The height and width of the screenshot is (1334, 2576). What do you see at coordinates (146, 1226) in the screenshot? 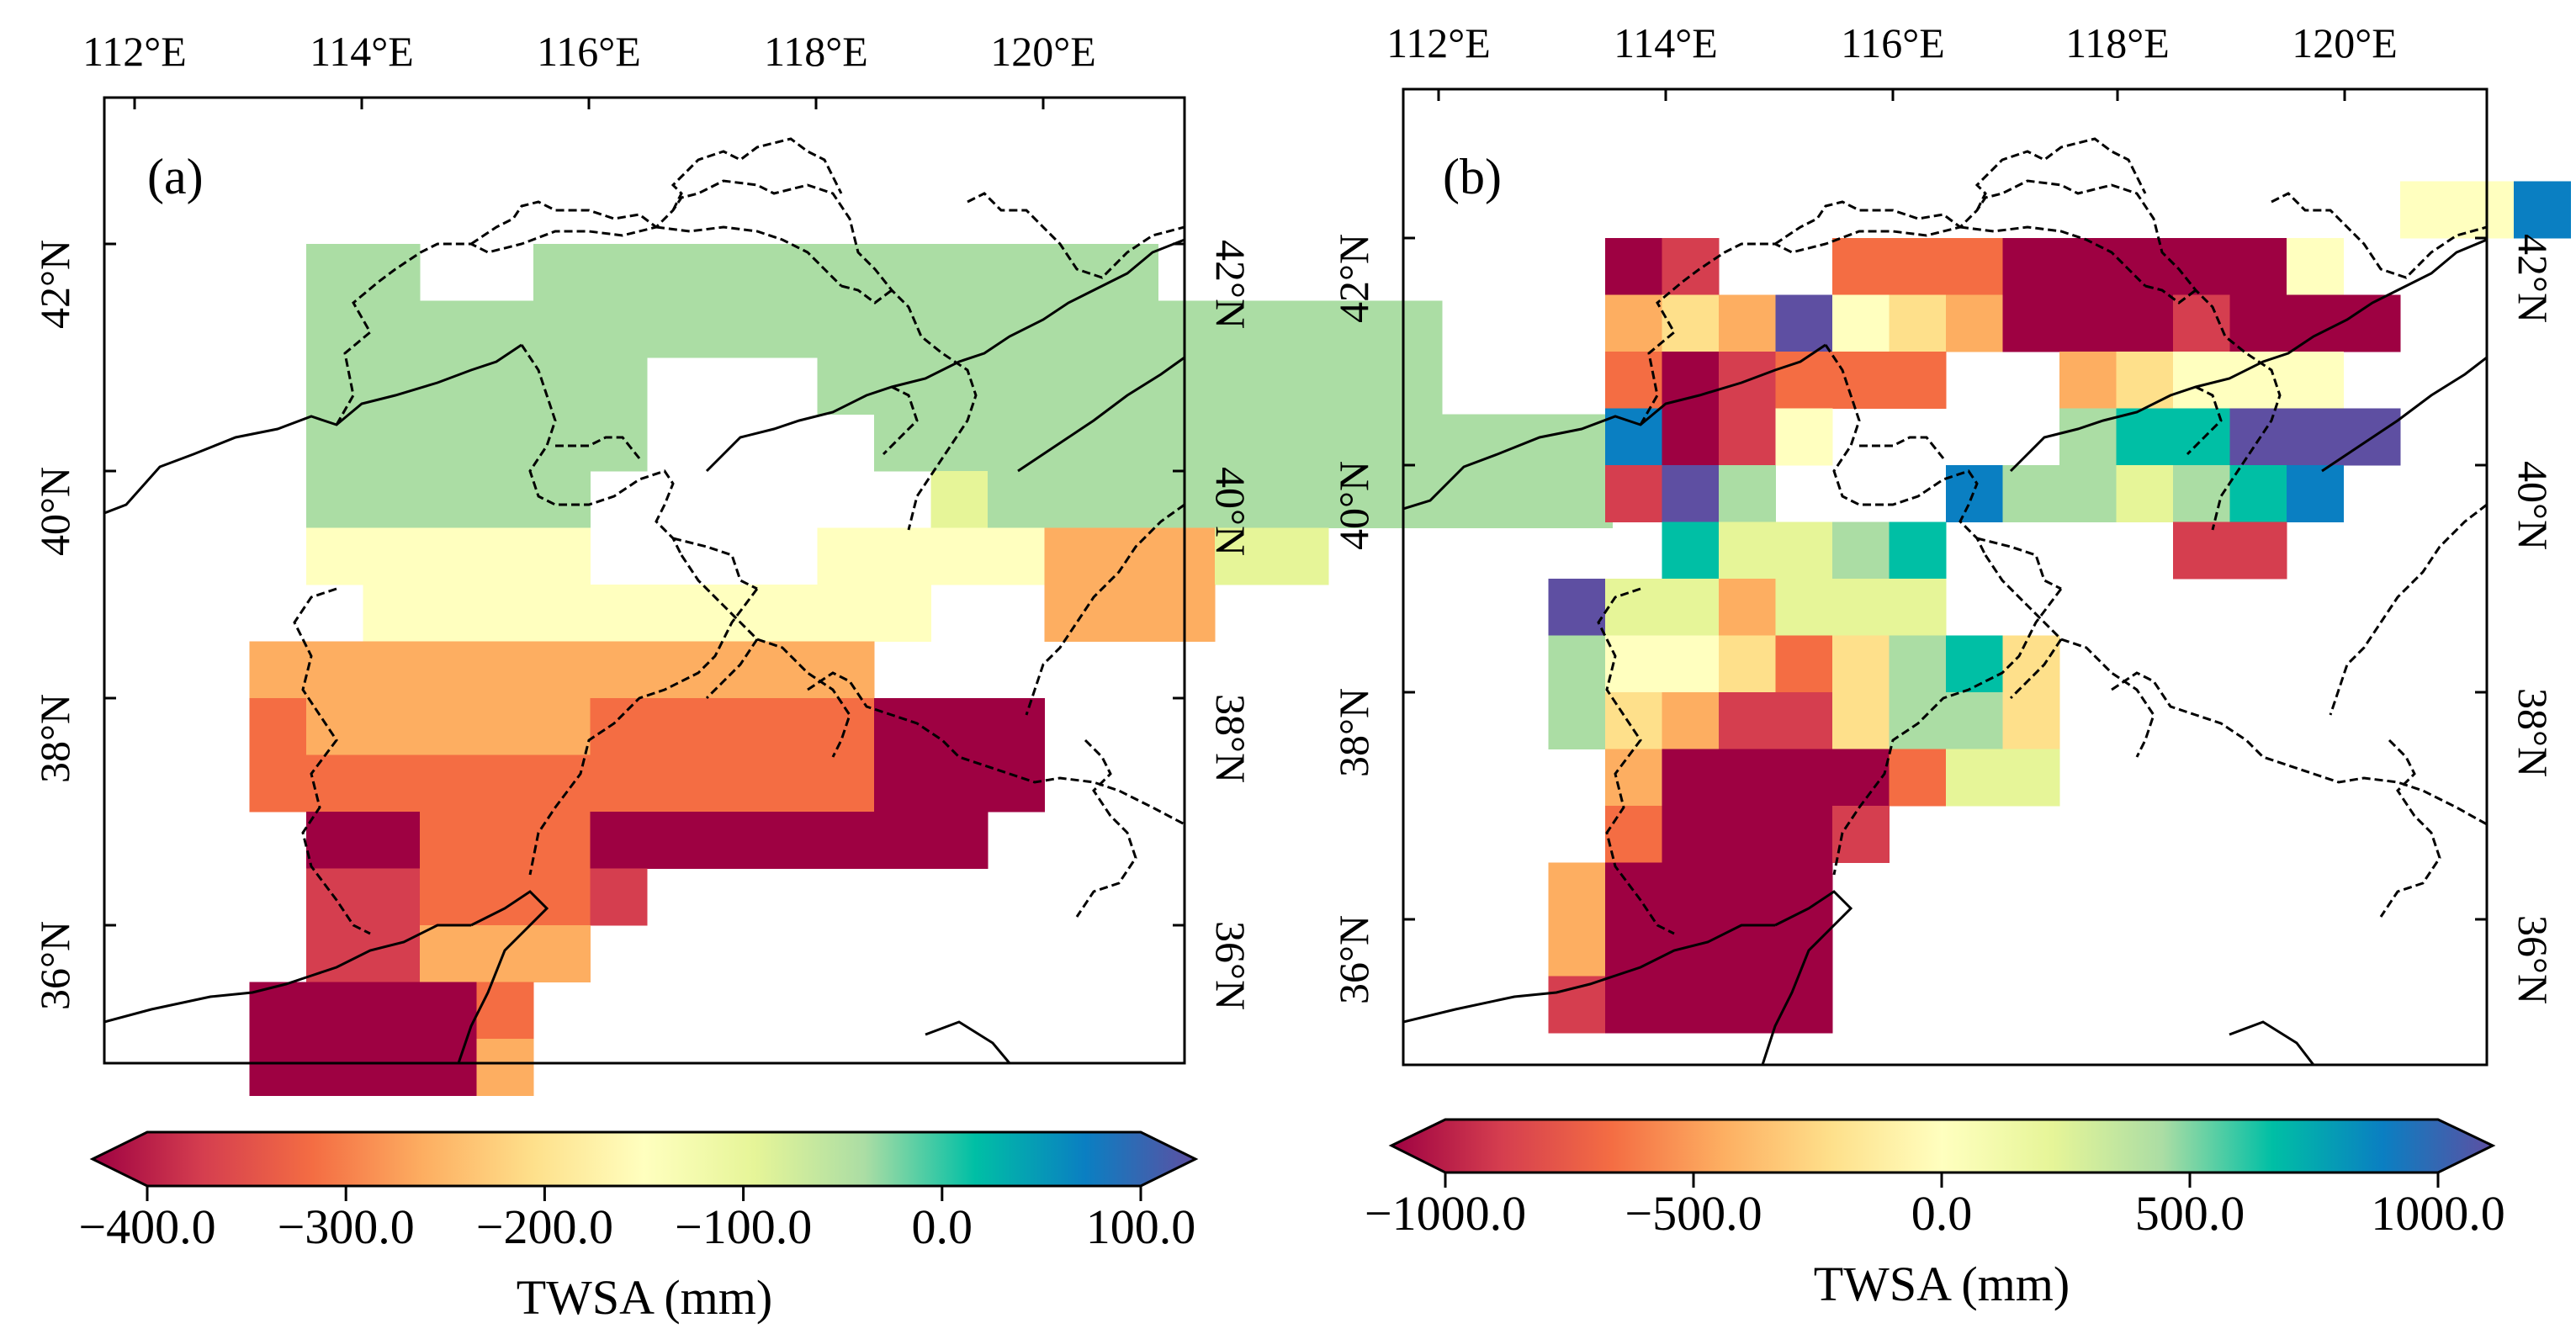
I see `colorbar-tick-label: −400.0` at bounding box center [146, 1226].